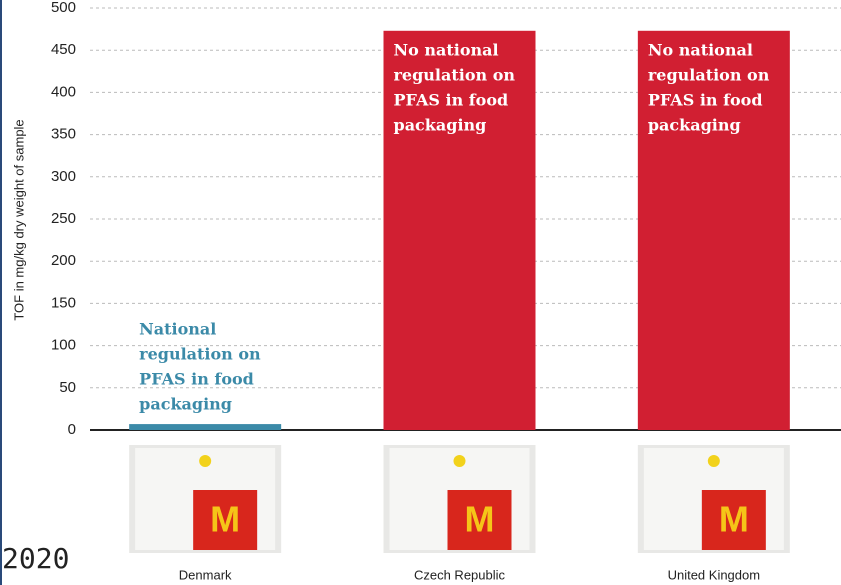 Image resolution: width=841 pixels, height=585 pixels. I want to click on x-tick-label: United Kingdom, so click(714, 574).